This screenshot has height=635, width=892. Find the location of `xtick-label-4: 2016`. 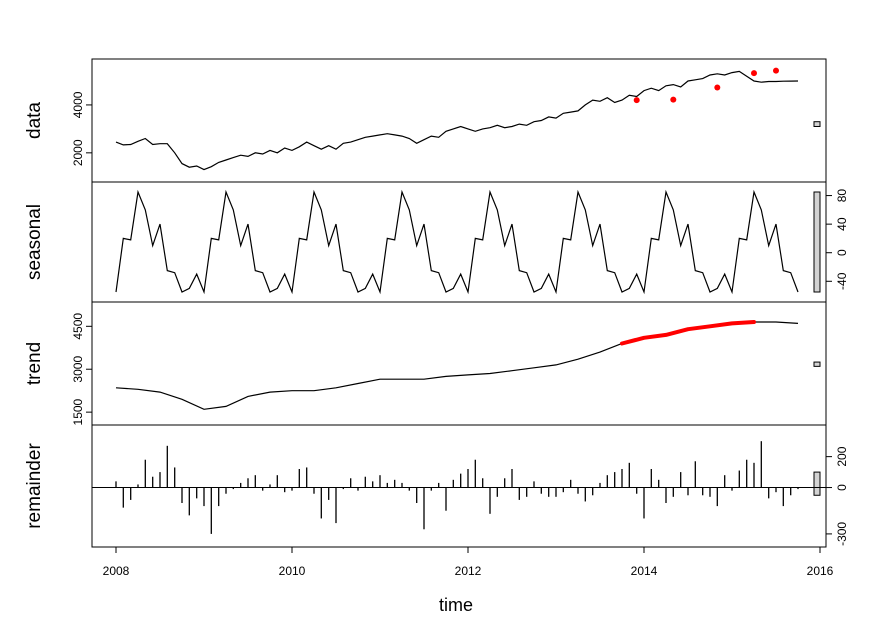

xtick-label-4: 2016 is located at coordinates (820, 571).